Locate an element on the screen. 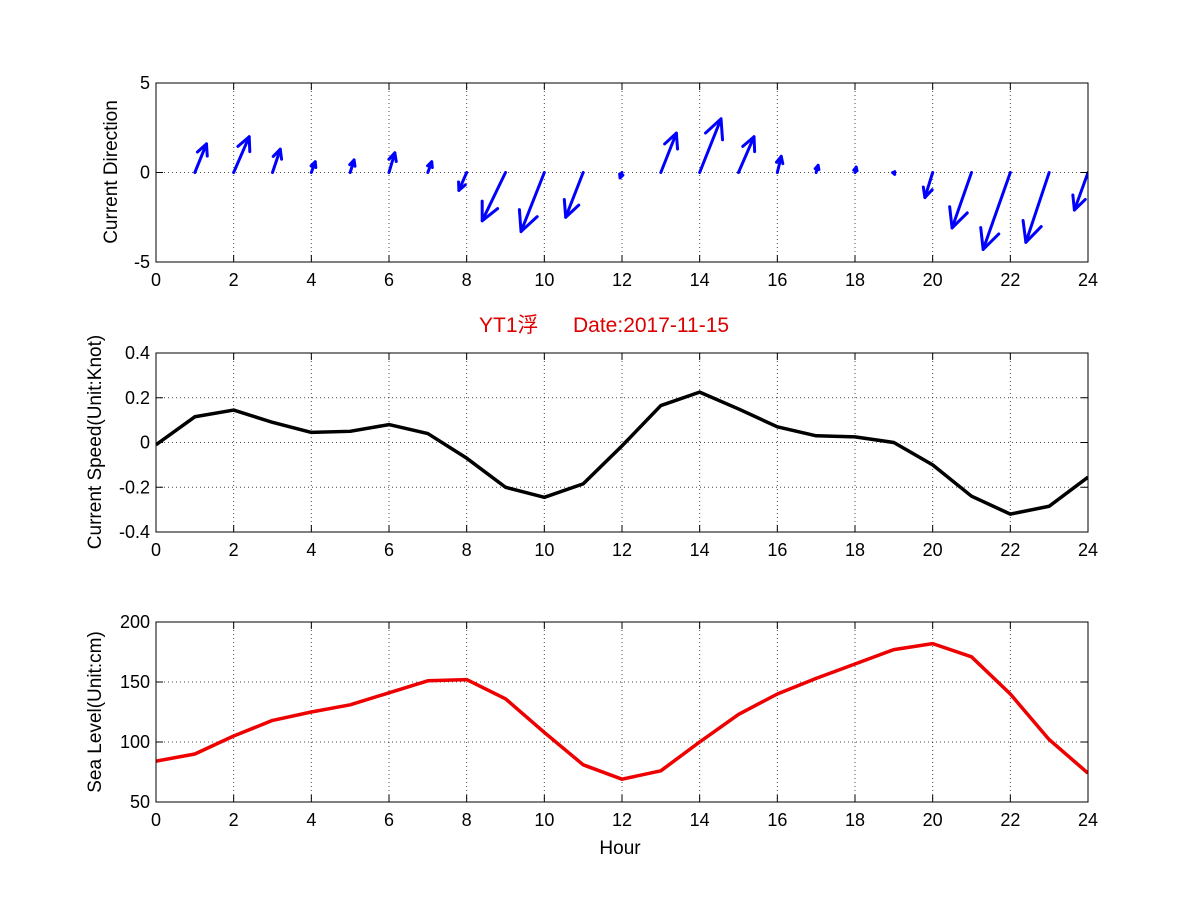 The width and height of the screenshot is (1201, 901). sealevel-y-tick-label: 150 is located at coordinates (135, 682).